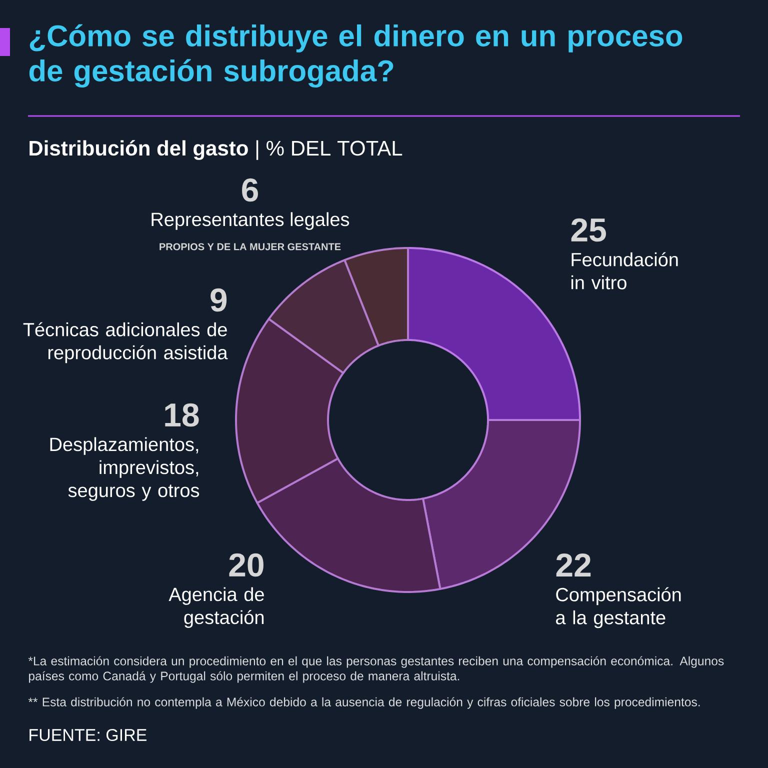 The width and height of the screenshot is (768, 768). I want to click on text: ** Esta distribución no contempla a México debido a la ausencia de regulación y cifras oficiales sobre los procedimientos., so click(364, 703).